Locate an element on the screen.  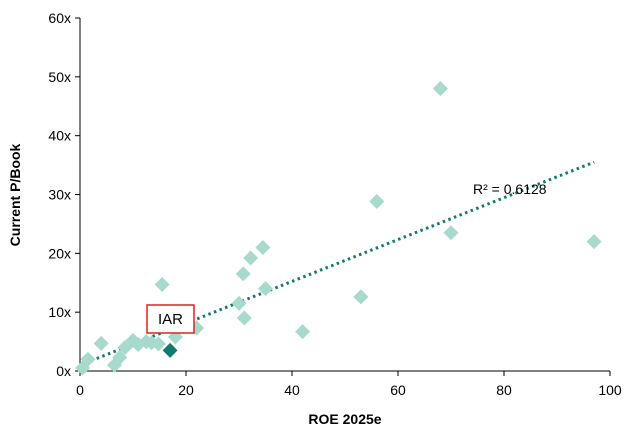
y-tick-label: 30x is located at coordinates (59, 195).